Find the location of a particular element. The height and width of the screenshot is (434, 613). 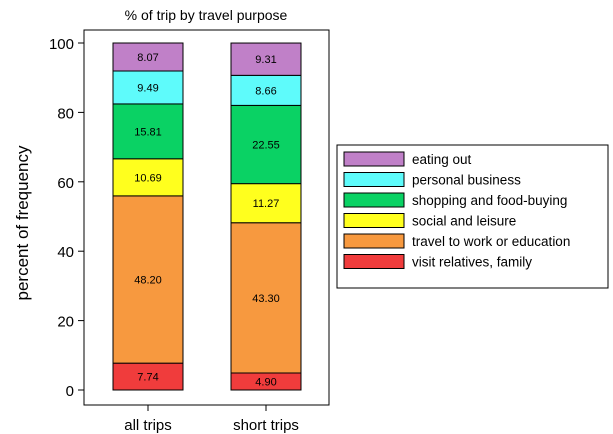

x-tick-label: all trips is located at coordinates (148, 425).